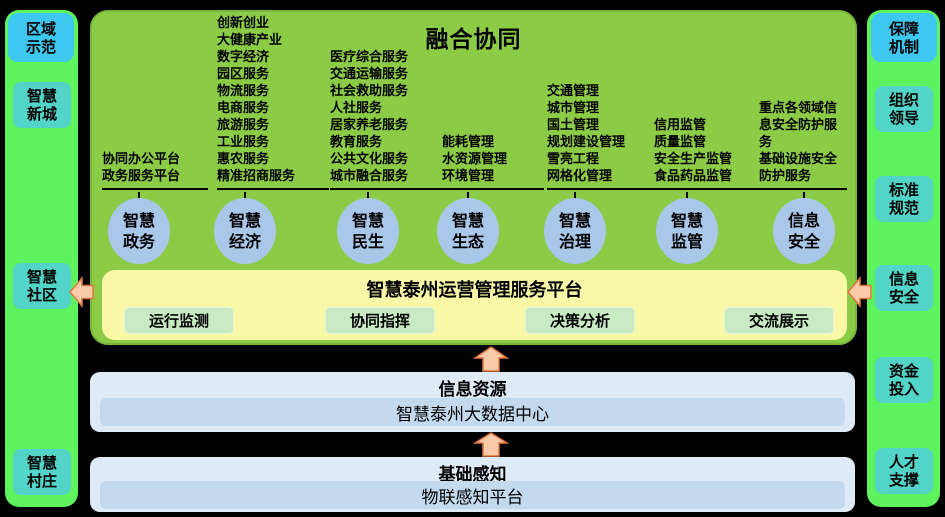 This screenshot has height=517, width=945. What do you see at coordinates (586, 142) in the screenshot?
I see `service-item: 规划建设管理` at bounding box center [586, 142].